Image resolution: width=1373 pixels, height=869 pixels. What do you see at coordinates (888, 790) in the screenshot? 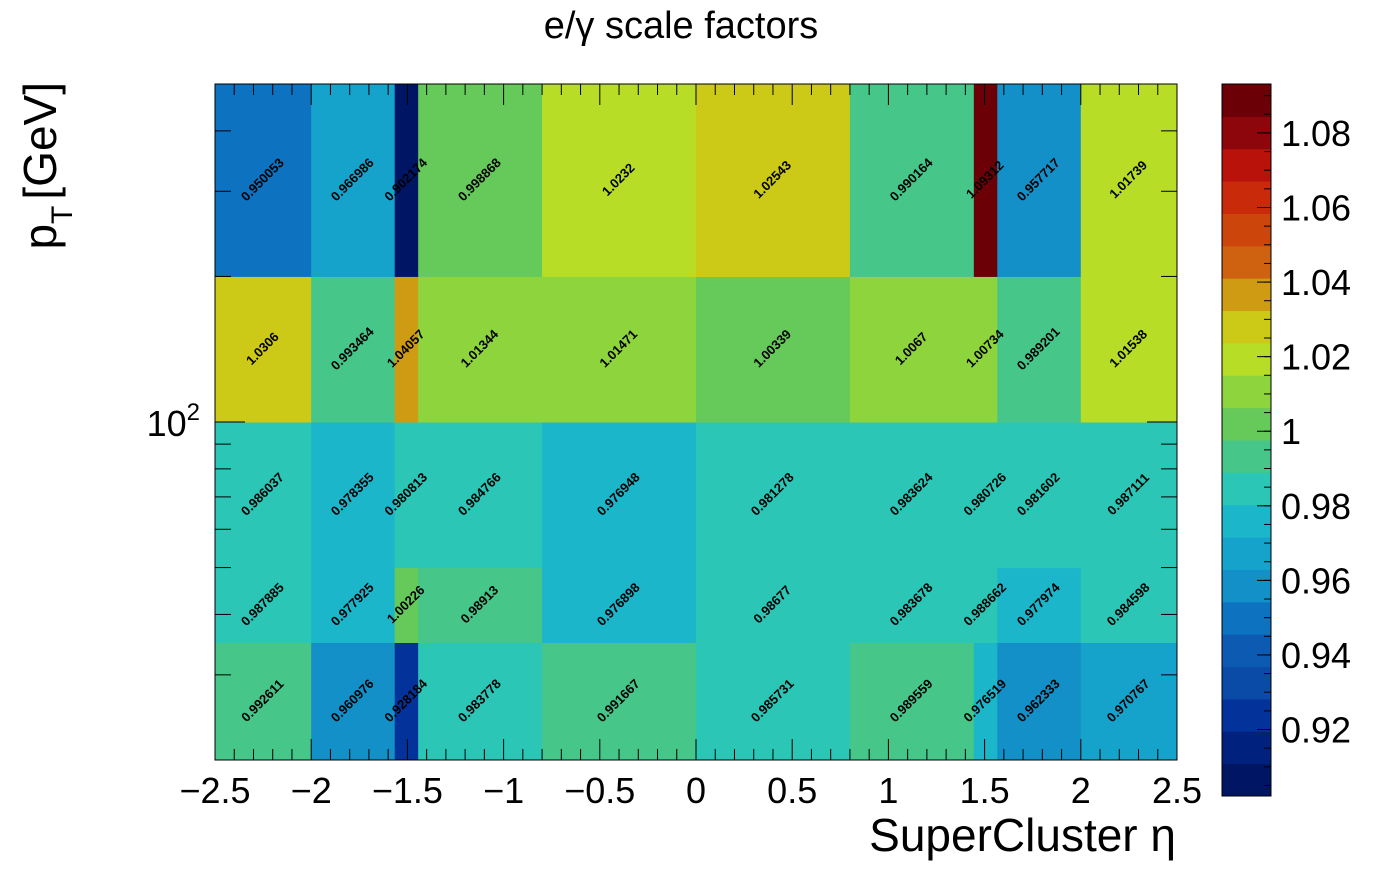
I see `x-tick-label: 1` at bounding box center [888, 790].